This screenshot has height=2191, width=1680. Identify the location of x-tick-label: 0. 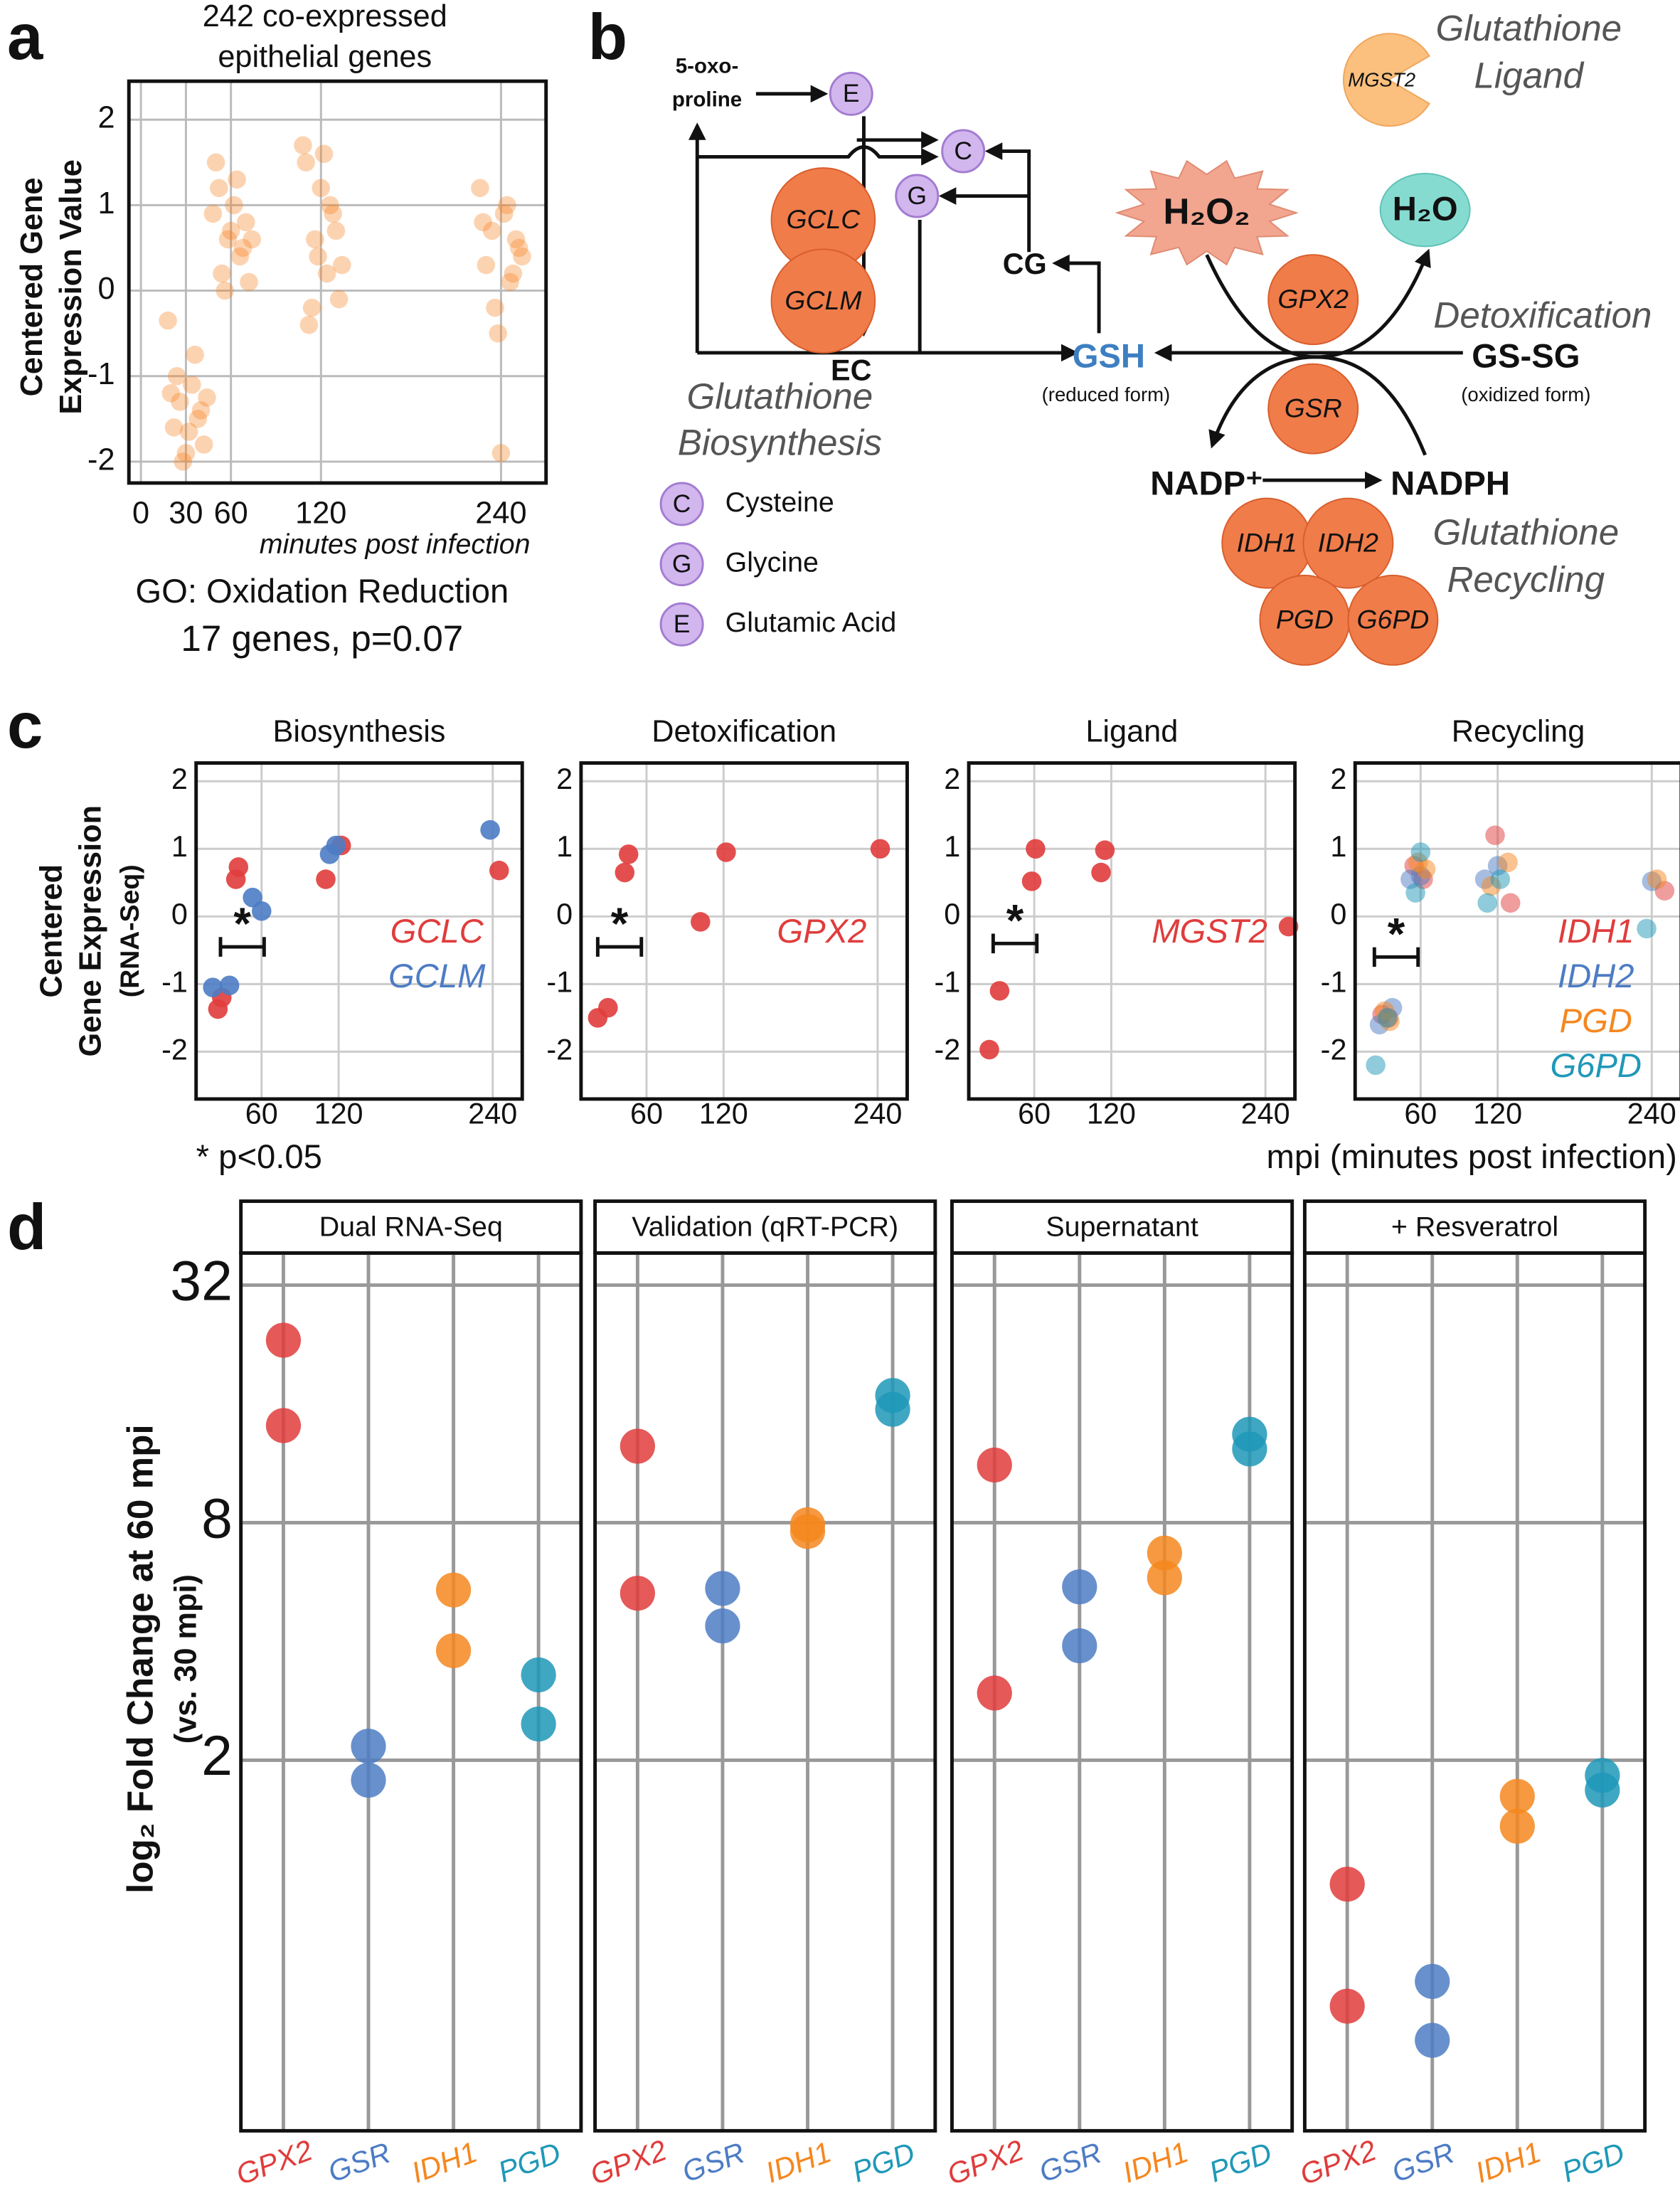
(140, 514).